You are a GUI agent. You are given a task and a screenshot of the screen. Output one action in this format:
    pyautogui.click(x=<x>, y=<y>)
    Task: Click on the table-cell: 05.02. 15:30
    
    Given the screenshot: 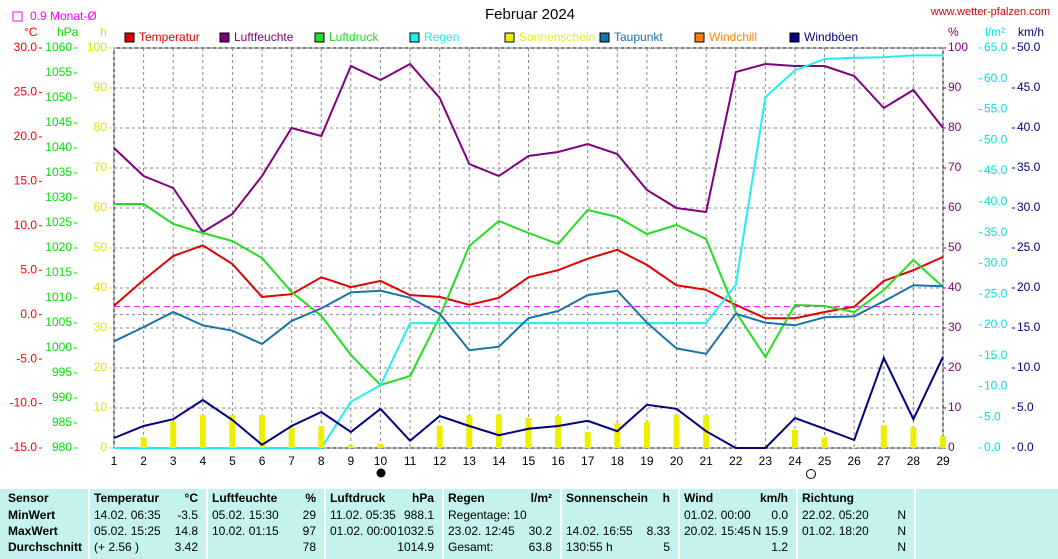 What is the action you would take?
    pyautogui.click(x=245, y=515)
    